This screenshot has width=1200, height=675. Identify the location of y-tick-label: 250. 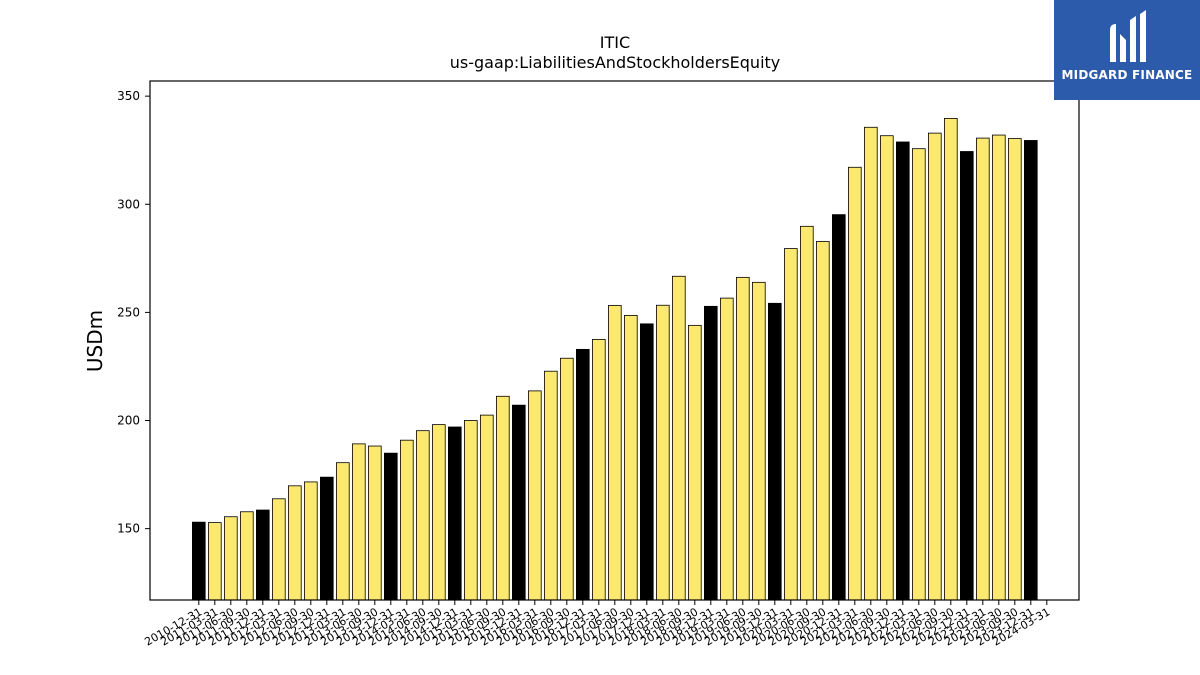
(128, 312).